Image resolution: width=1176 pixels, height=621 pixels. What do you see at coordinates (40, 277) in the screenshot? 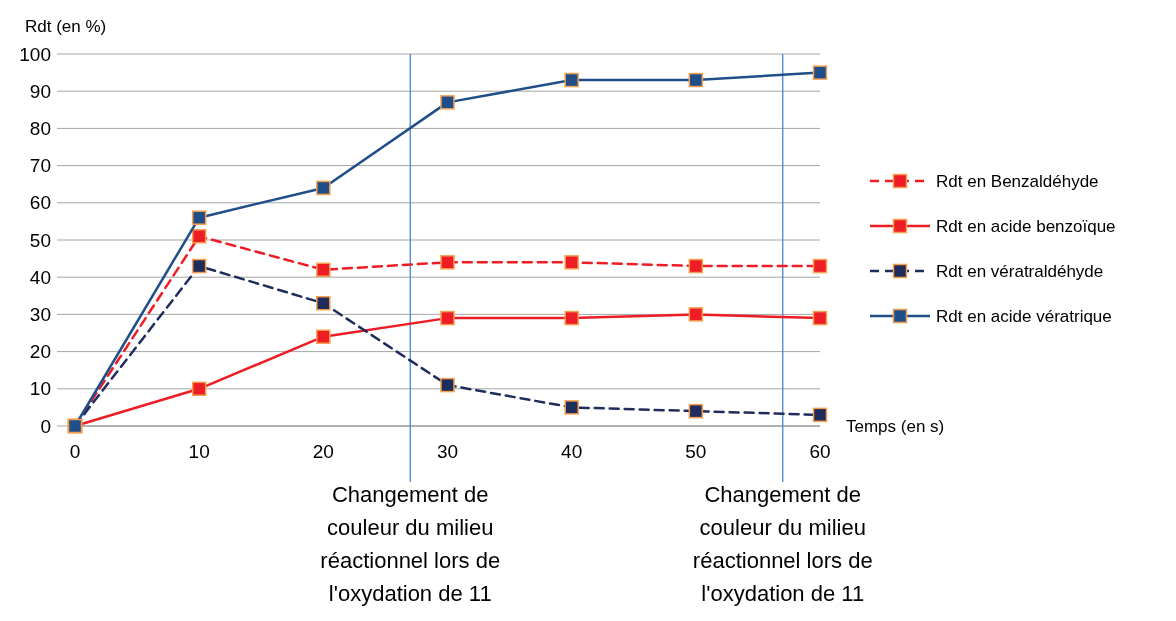
I see `y-tick-label: 40` at bounding box center [40, 277].